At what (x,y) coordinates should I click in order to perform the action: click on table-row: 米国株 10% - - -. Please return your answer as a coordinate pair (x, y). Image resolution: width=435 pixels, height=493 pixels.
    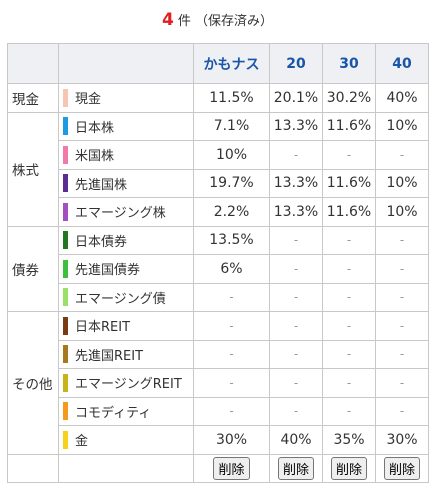
    Looking at the image, I should click on (218, 155).